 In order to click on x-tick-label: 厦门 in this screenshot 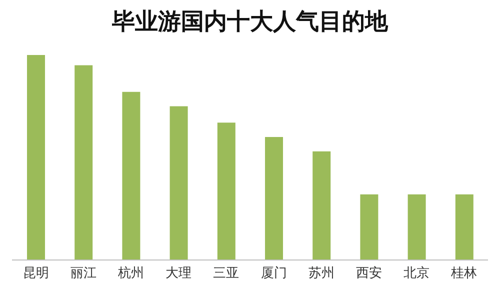, I will do `click(273, 273)`.